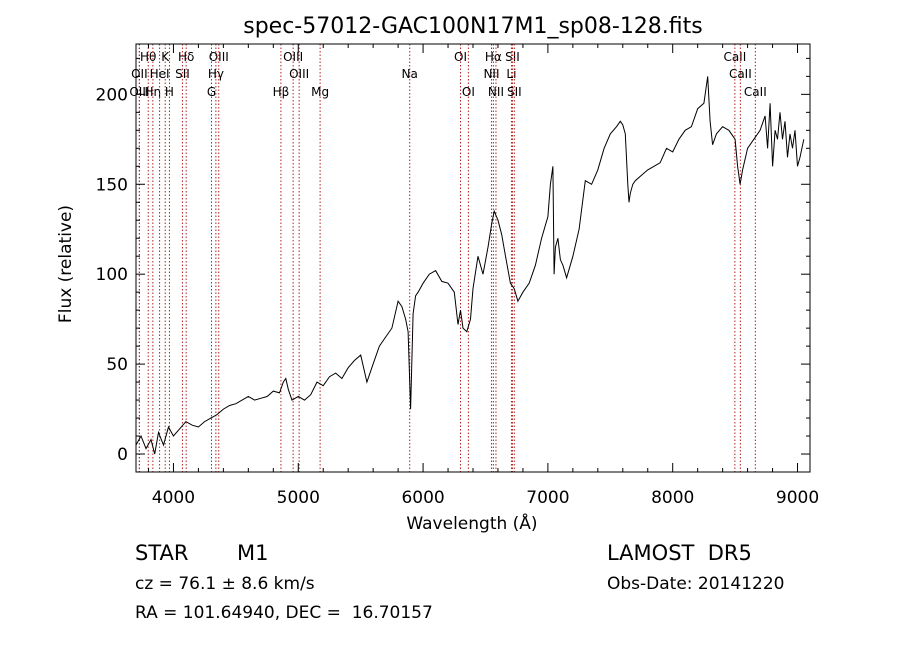 Image resolution: width=900 pixels, height=649 pixels. Describe the element at coordinates (672, 498) in the screenshot. I see `x-tick-label-4: 8000` at that location.